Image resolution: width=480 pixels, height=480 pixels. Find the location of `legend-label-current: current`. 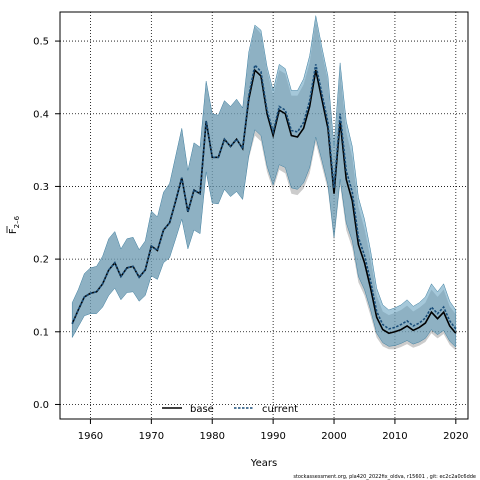

legend-label-current: current is located at coordinates (280, 409).